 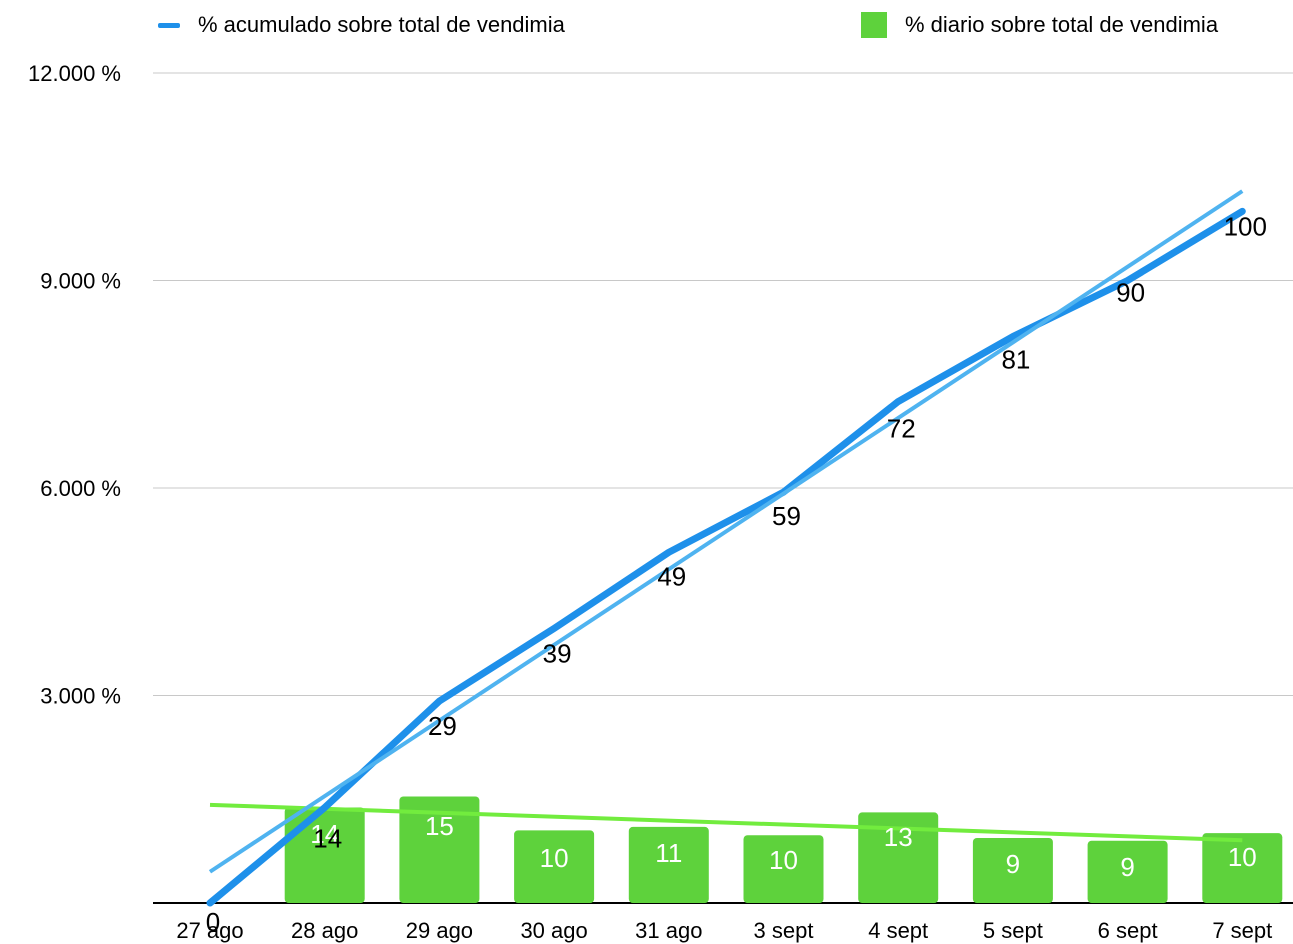 I want to click on legend-label-cumulative: % acumulado sobre total de vendimia, so click(x=381, y=24).